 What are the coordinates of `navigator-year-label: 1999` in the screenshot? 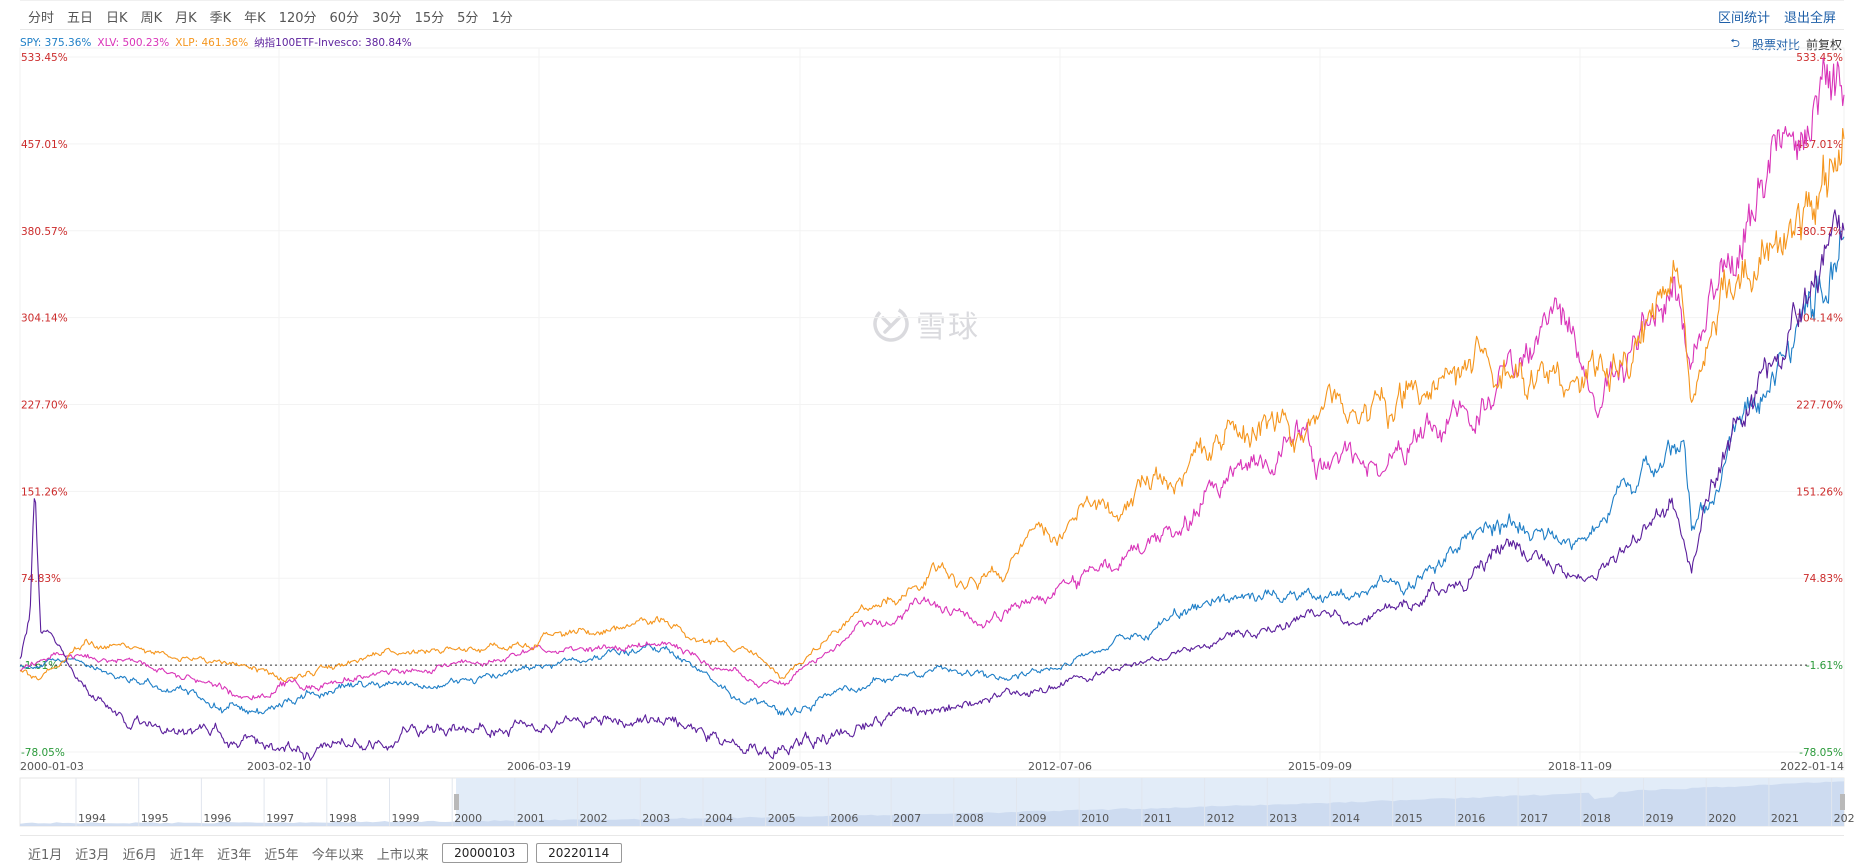 It's located at (406, 818).